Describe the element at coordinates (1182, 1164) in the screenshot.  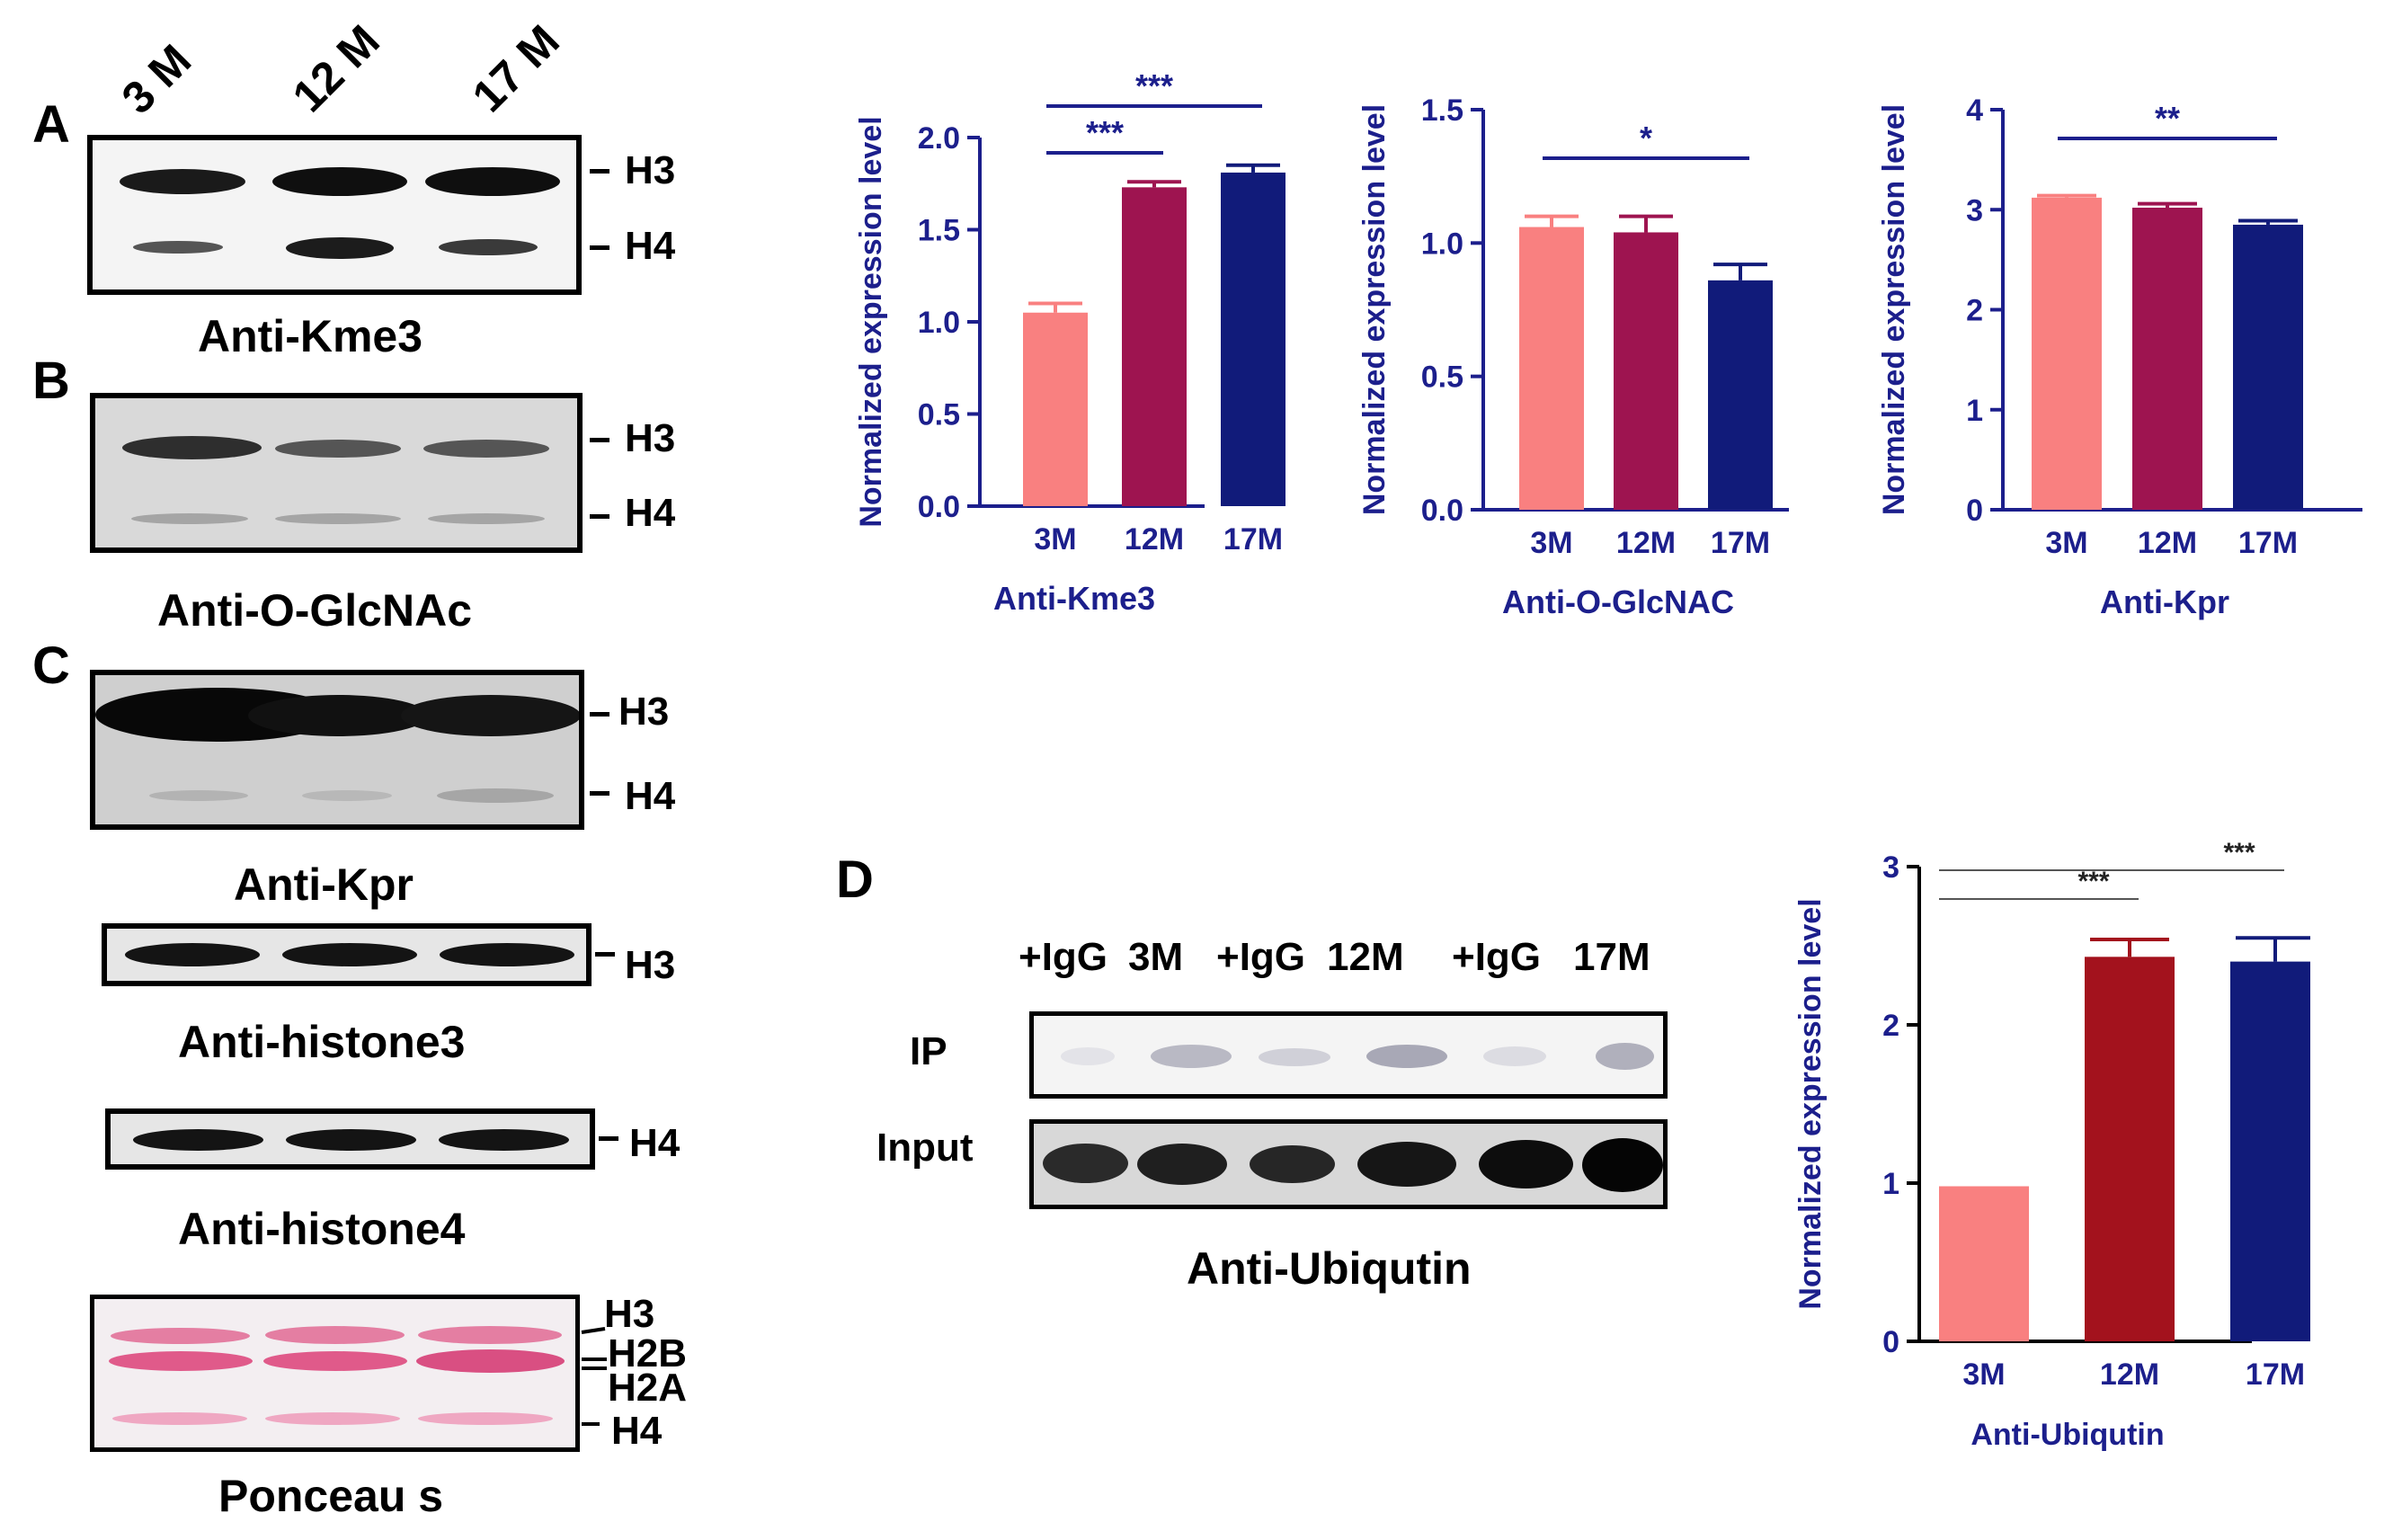
I see `input-band-lane2` at that location.